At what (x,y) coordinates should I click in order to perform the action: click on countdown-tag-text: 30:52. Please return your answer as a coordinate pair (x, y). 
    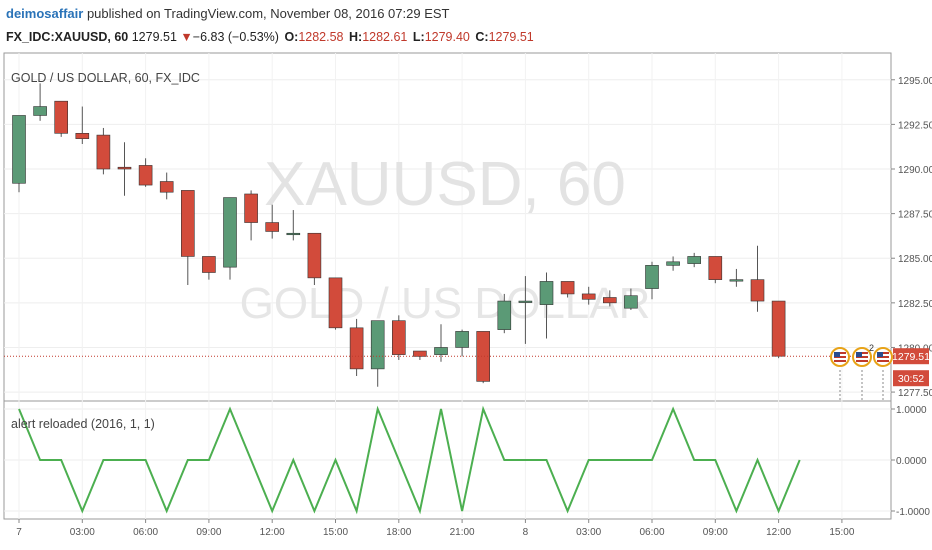
    Looking at the image, I should click on (911, 379).